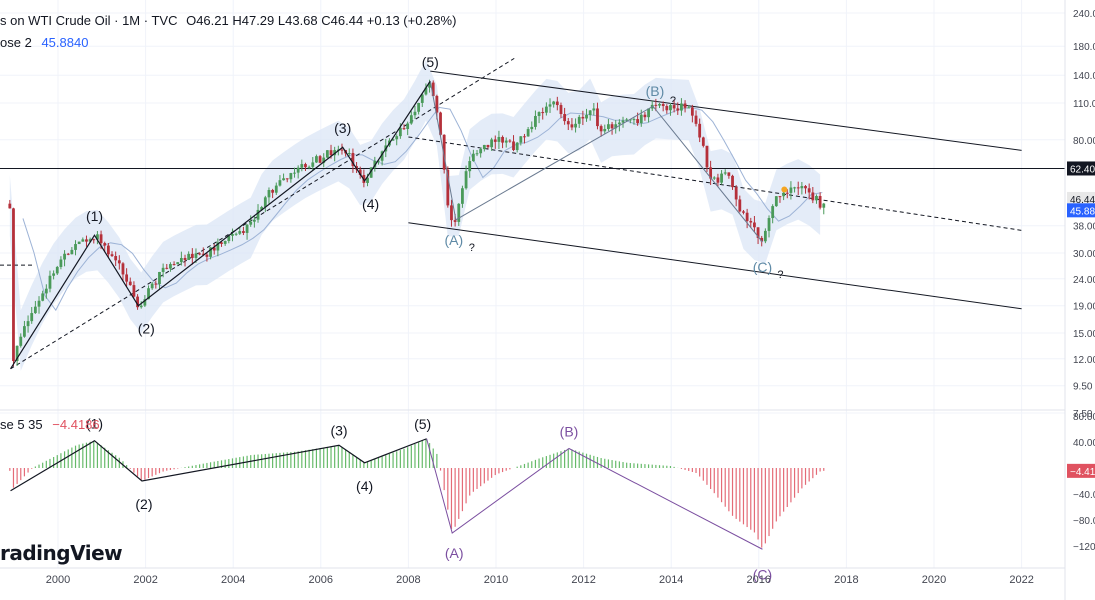 This screenshot has height=600, width=1095. I want to click on osc-corrective-line, so click(594, 494).